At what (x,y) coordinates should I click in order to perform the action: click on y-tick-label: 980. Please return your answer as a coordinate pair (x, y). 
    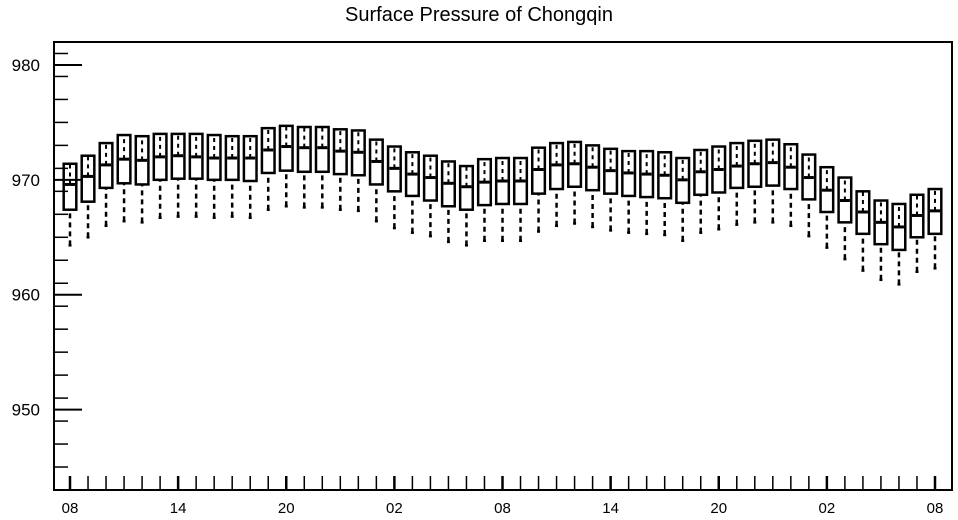
    Looking at the image, I should click on (26, 65).